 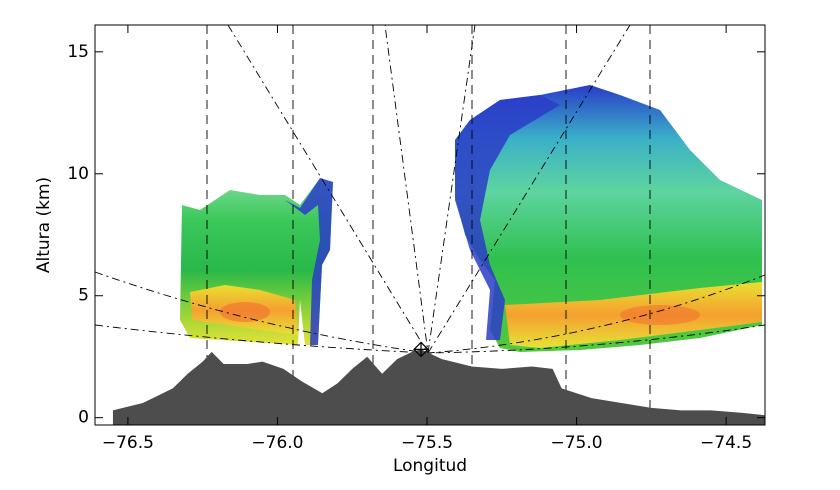 I want to click on x-tick-label: −76.0, so click(x=277, y=443).